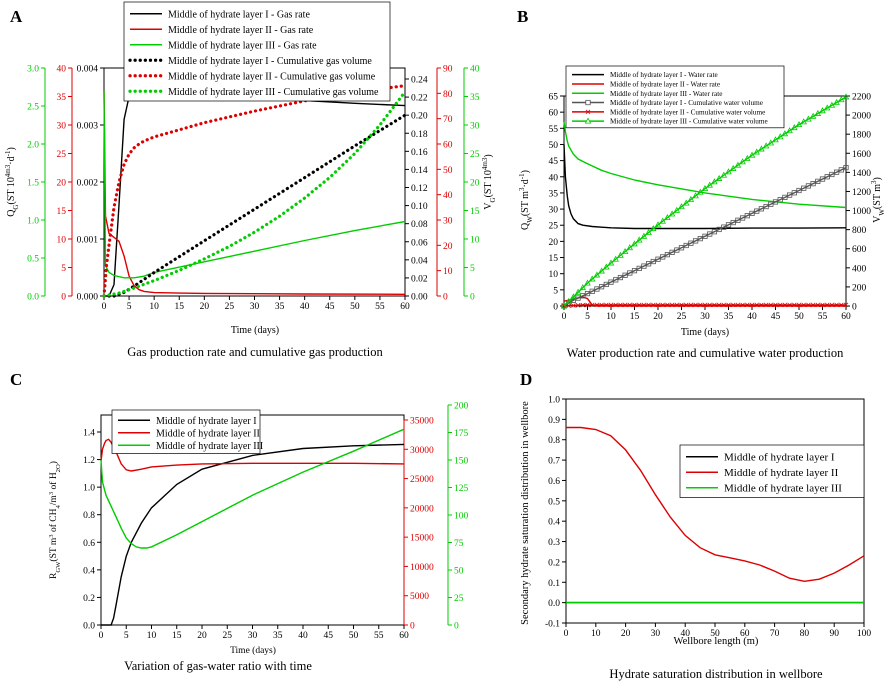 Image resolution: width=892 pixels, height=690 pixels. Describe the element at coordinates (330, 307) in the screenshot. I see `panel-a-xaxis-tick-label: 45` at that location.